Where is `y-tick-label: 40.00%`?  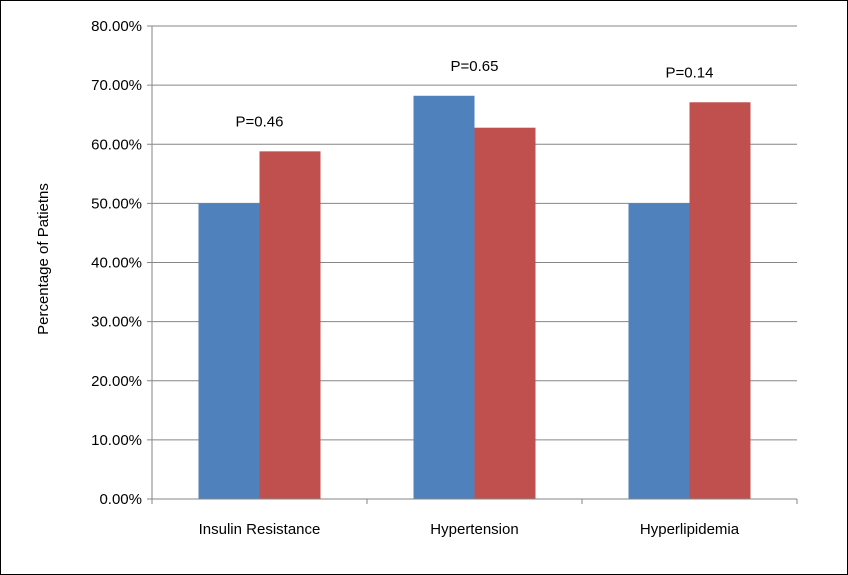 y-tick-label: 40.00% is located at coordinates (116, 263).